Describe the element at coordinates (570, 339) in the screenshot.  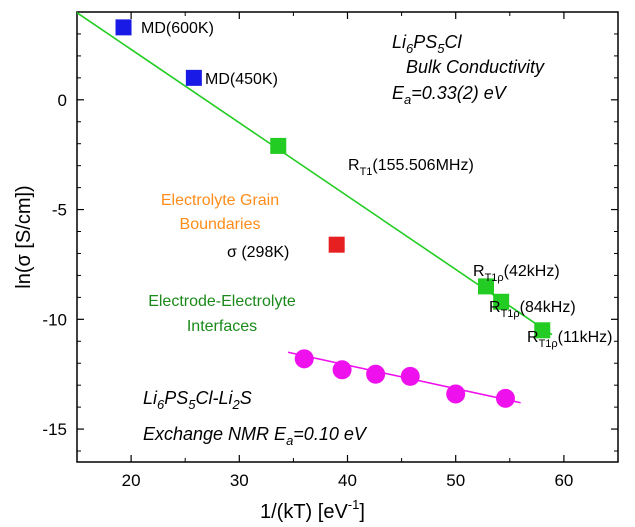
I see `rt1rho-11-label: RT1ρ(11kHz)` at that location.